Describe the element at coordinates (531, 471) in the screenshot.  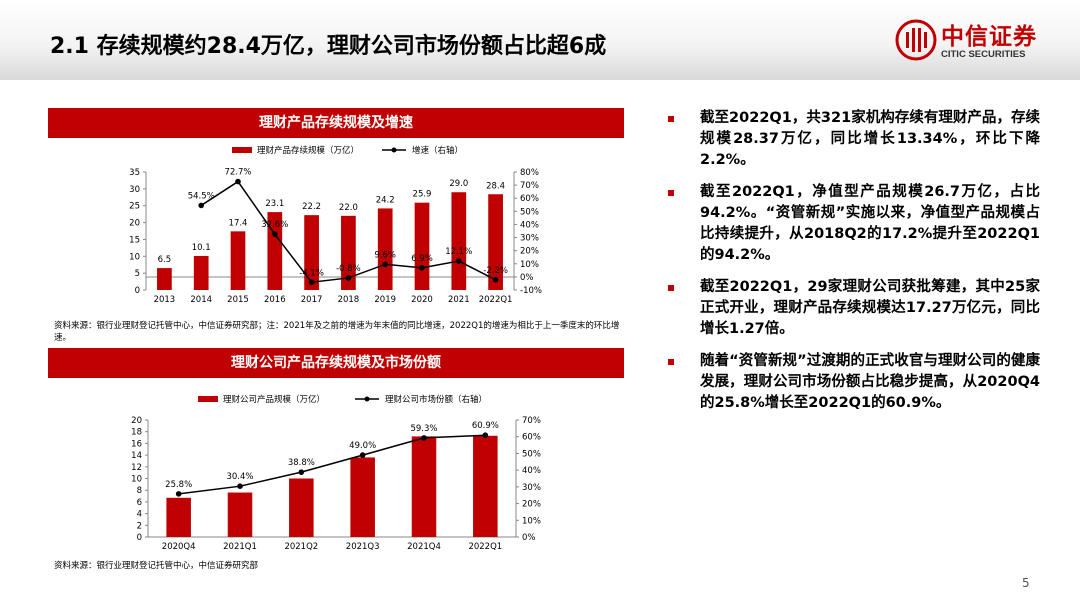
I see `chart2-y2-tick-label: 40%` at that location.